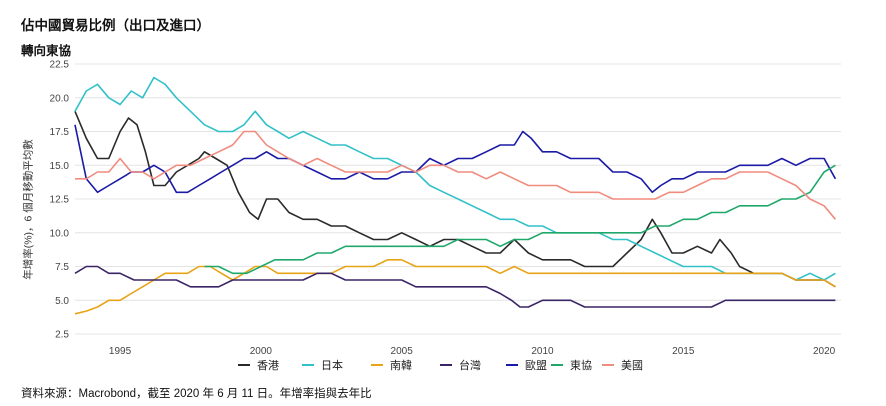 The image size is (886, 406). What do you see at coordinates (401, 366) in the screenshot?
I see `legend-label: 南韓` at bounding box center [401, 366].